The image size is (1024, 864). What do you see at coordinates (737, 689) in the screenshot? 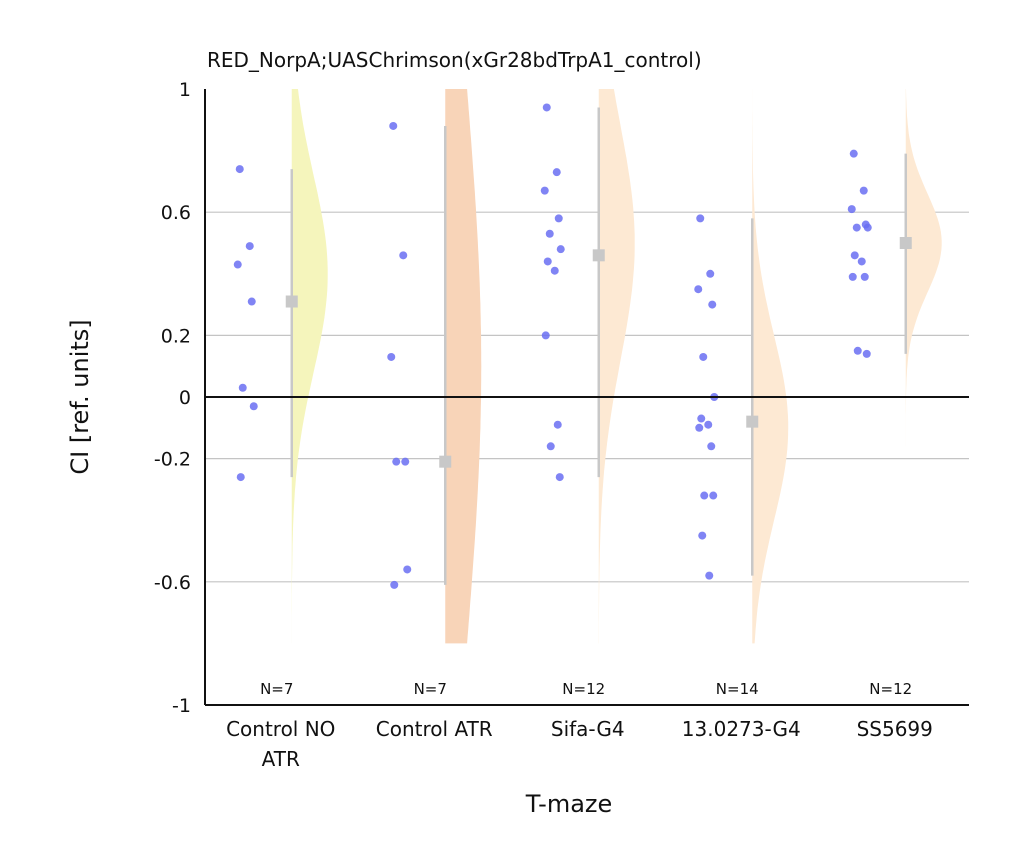
I see `n-label: N=14` at bounding box center [737, 689].